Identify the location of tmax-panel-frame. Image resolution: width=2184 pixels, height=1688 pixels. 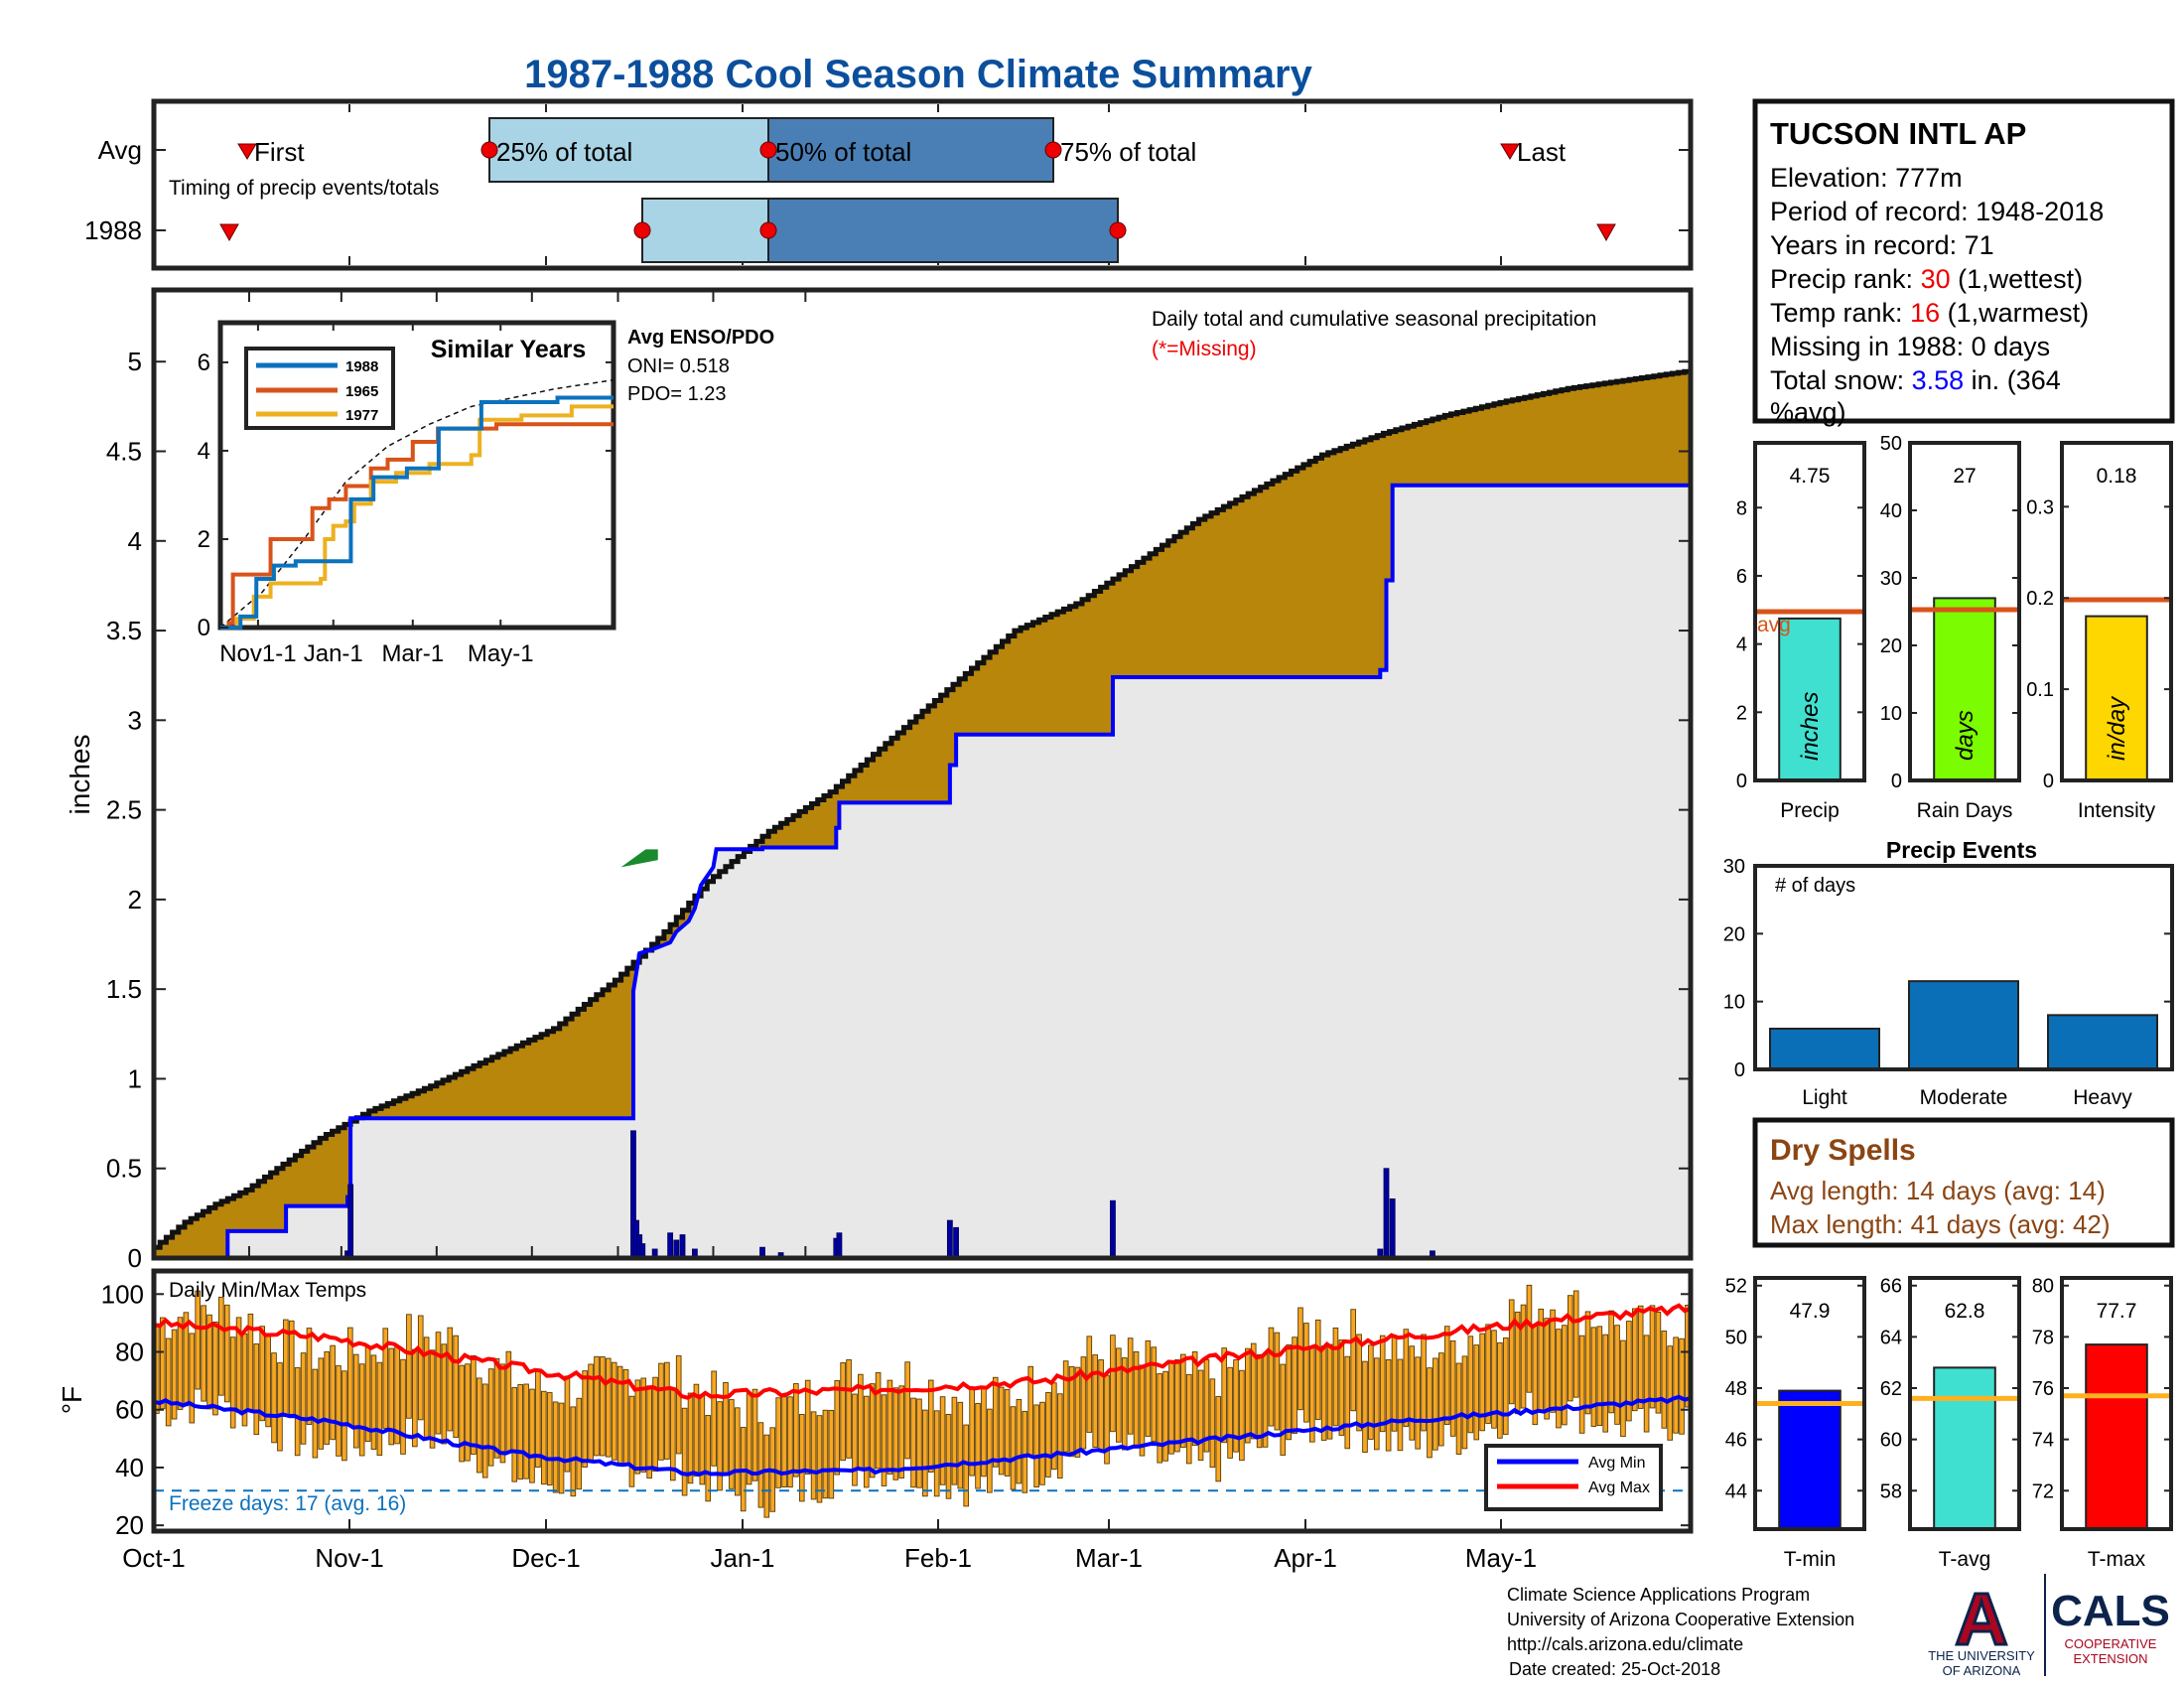
(2116, 1403).